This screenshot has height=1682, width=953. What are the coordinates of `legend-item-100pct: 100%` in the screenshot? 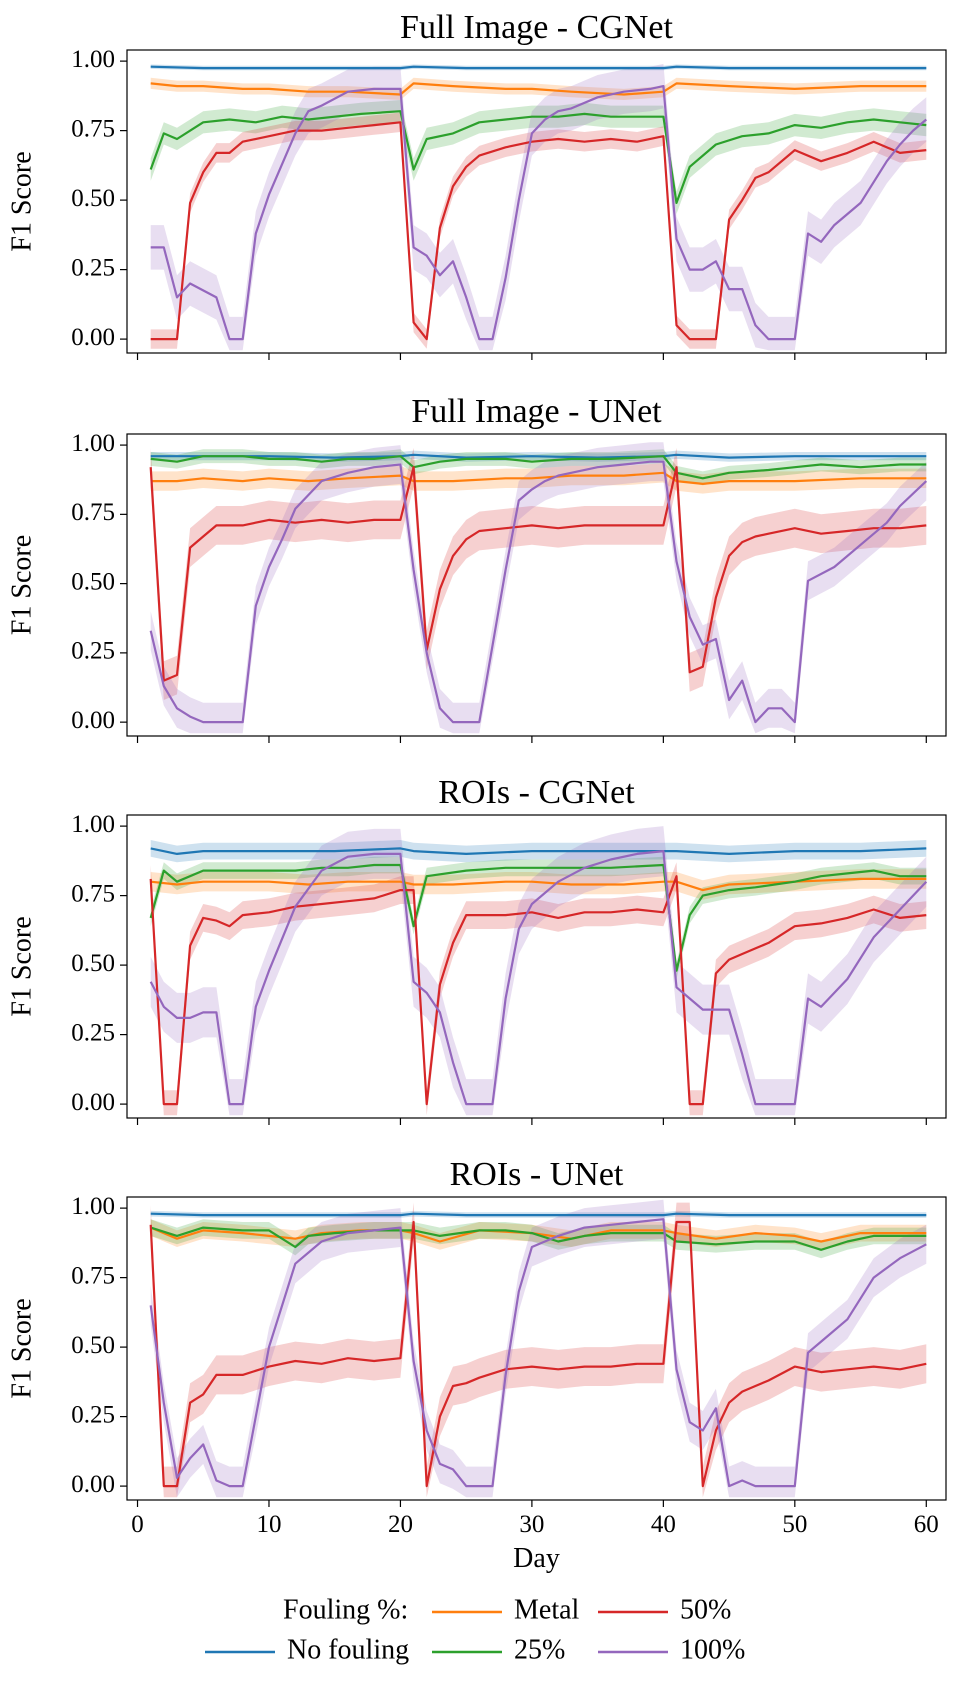 It's located at (671, 1649).